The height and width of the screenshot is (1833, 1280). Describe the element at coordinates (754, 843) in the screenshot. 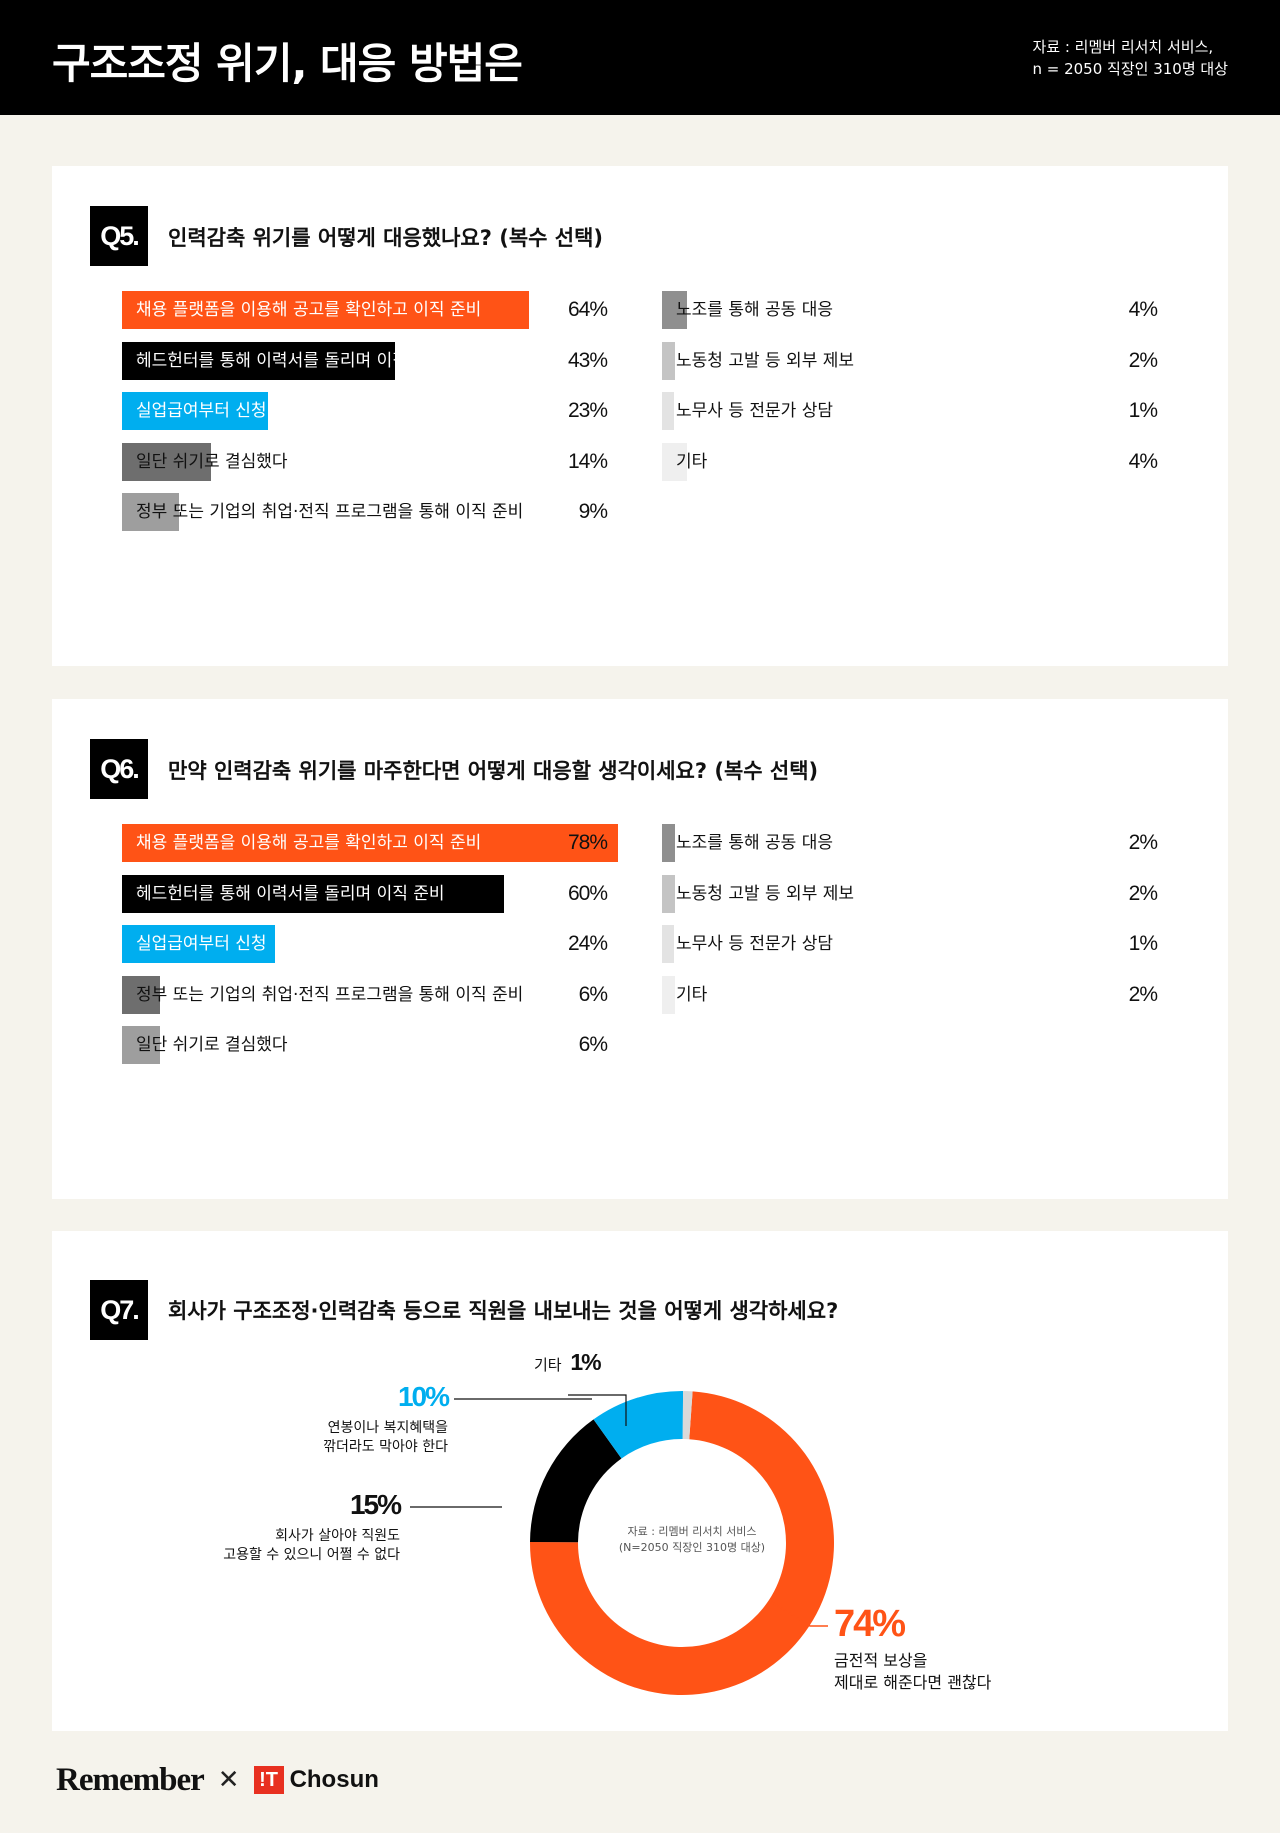

I see `q6-right-bar-label: 노조를 통해 공동 대응` at that location.